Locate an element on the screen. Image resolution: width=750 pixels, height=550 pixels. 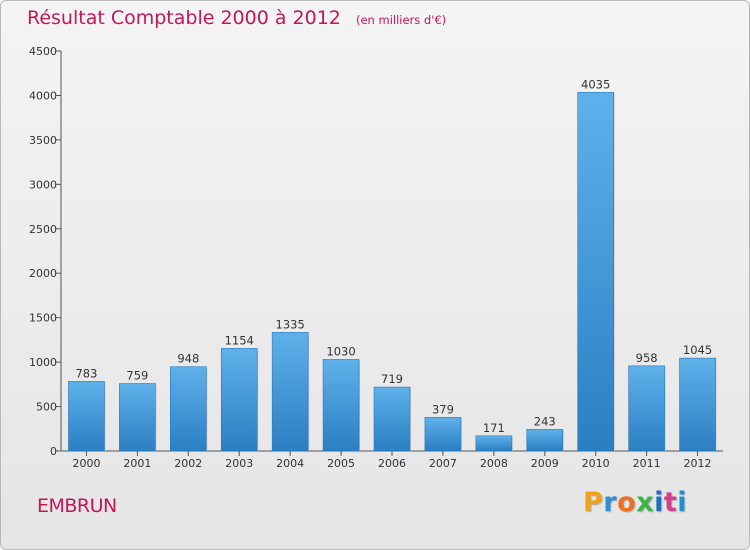
chart-title: Résultat Comptable 2000 à 2012 is located at coordinates (184, 18).